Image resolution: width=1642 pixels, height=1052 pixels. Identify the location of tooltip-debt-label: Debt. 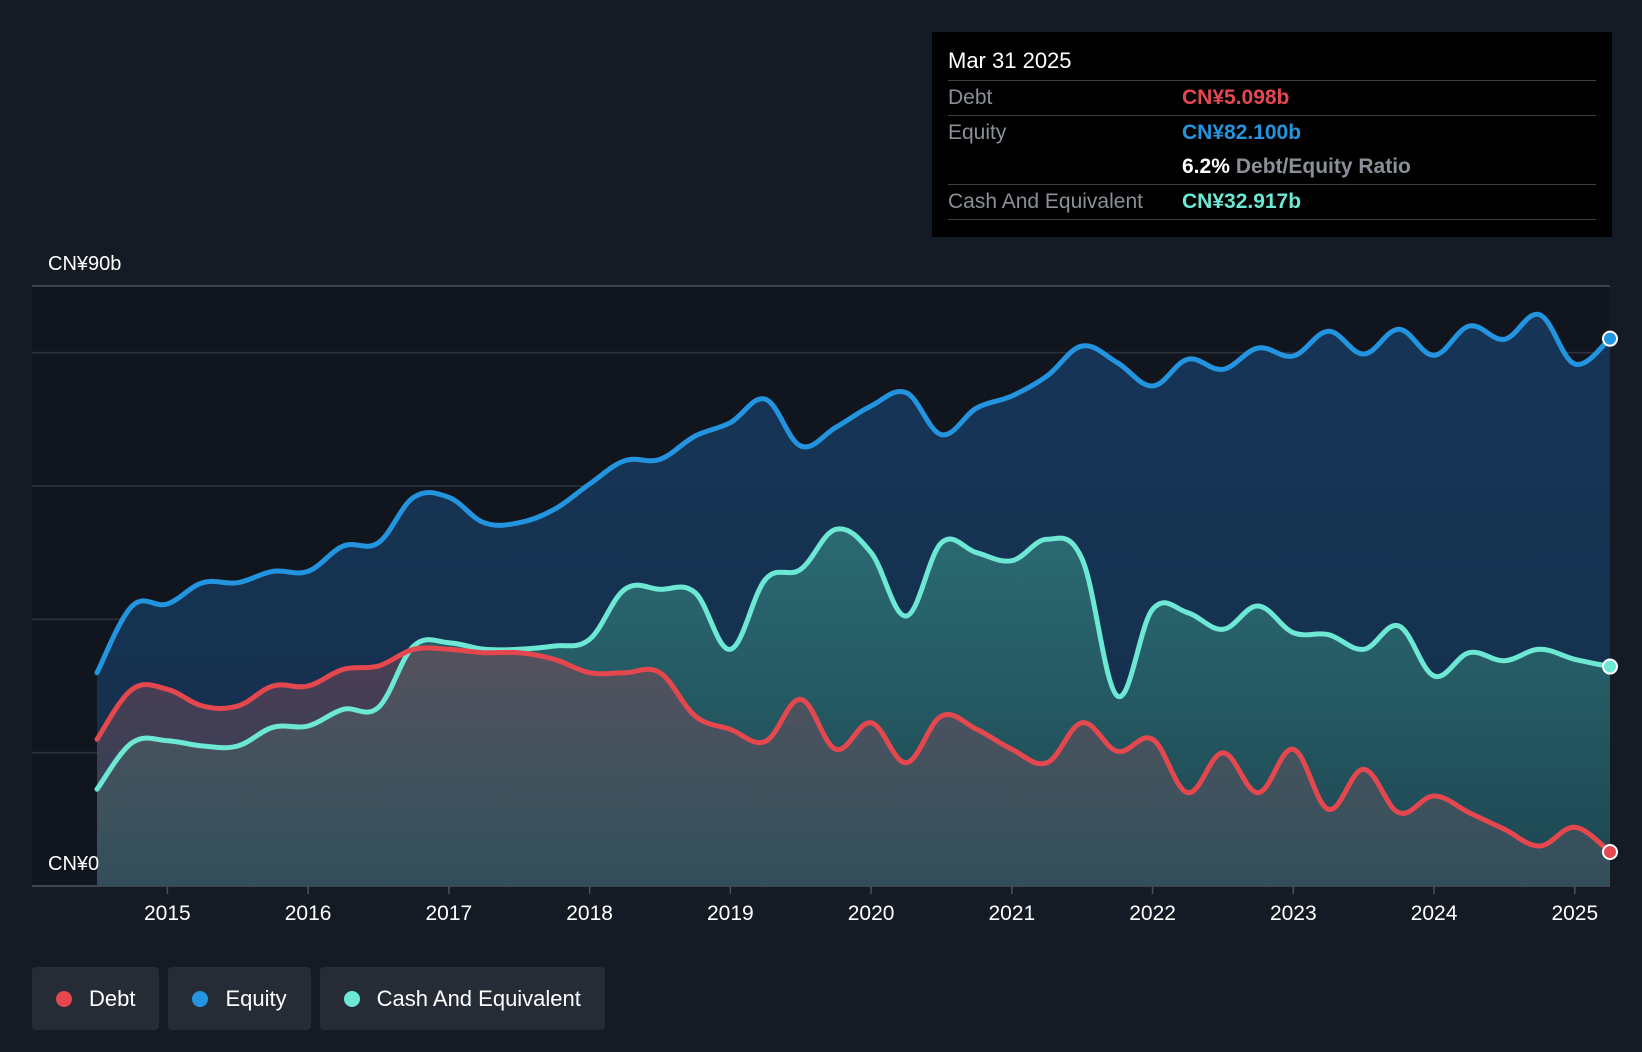
(970, 97).